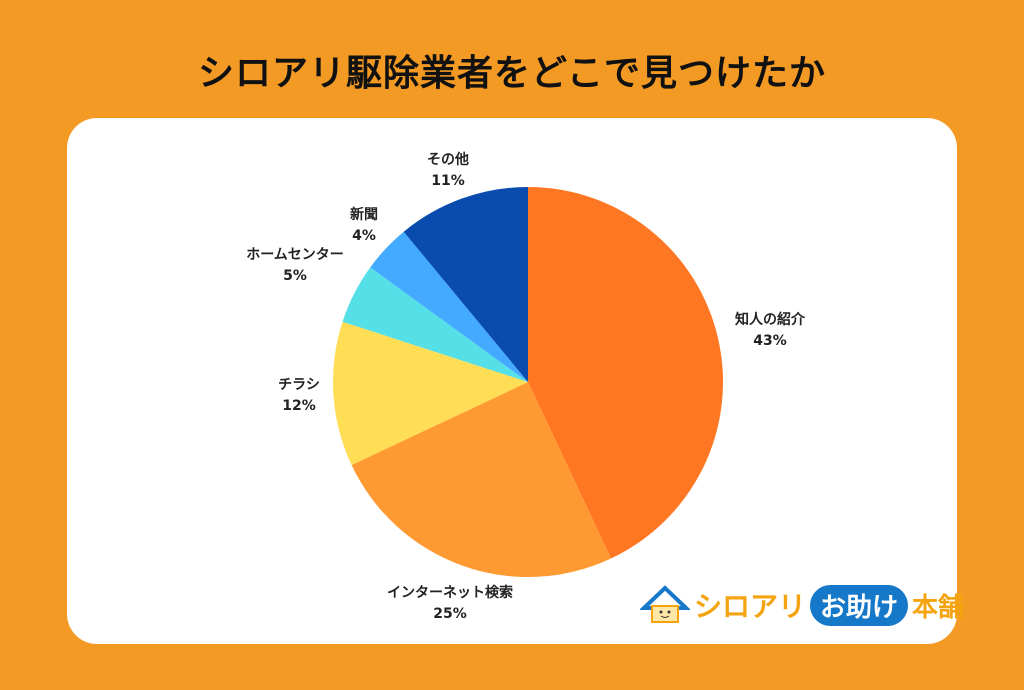 Image resolution: width=1024 pixels, height=690 pixels. Describe the element at coordinates (299, 385) in the screenshot. I see `slice-label: チラシ` at that location.